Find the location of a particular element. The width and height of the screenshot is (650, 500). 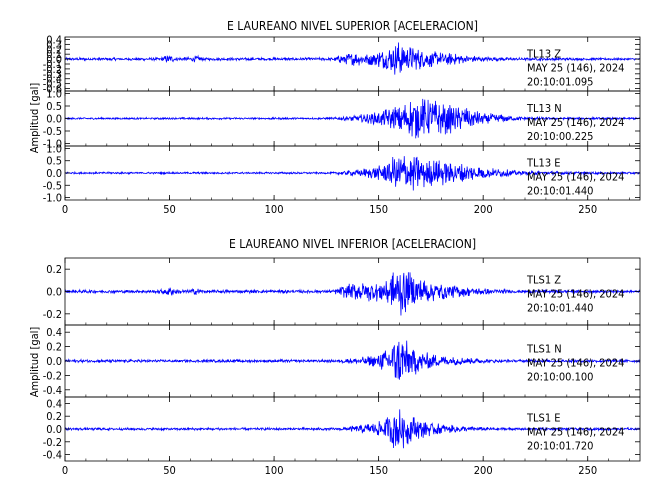

record-time: 20:10:01.720 is located at coordinates (560, 445).